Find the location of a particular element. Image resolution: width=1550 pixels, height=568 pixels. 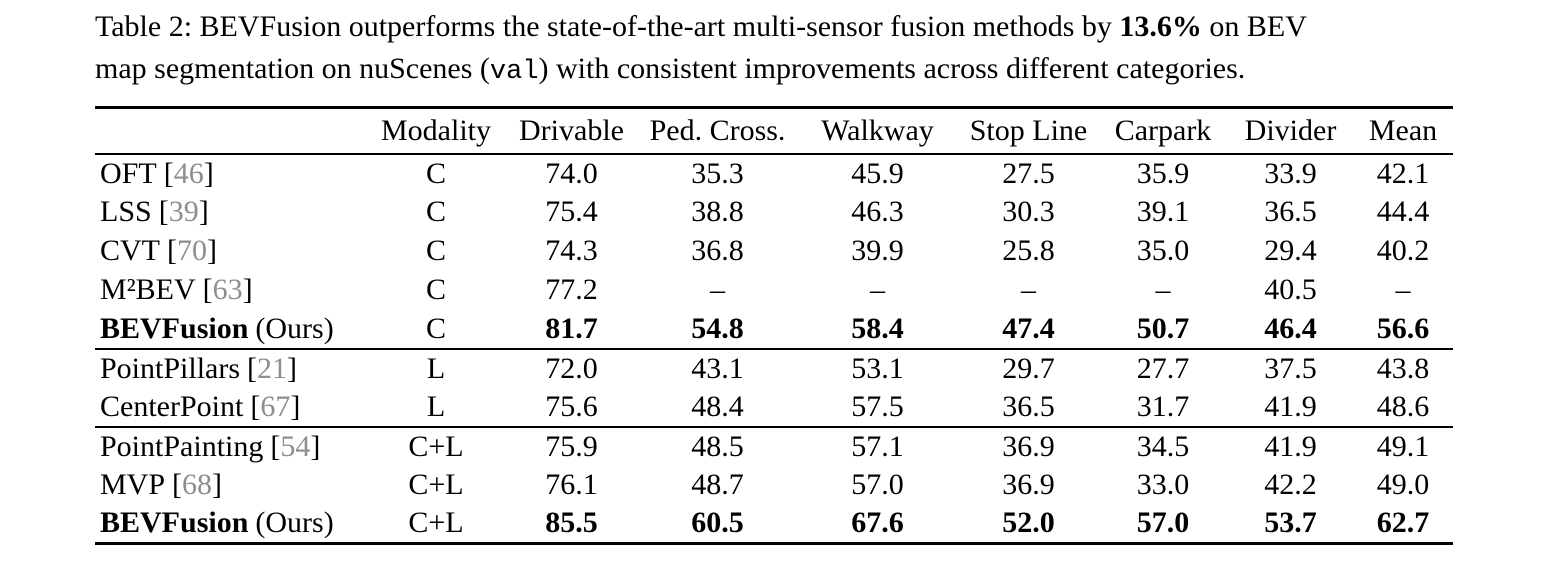

value-cell: 47.4 is located at coordinates (1028, 328).